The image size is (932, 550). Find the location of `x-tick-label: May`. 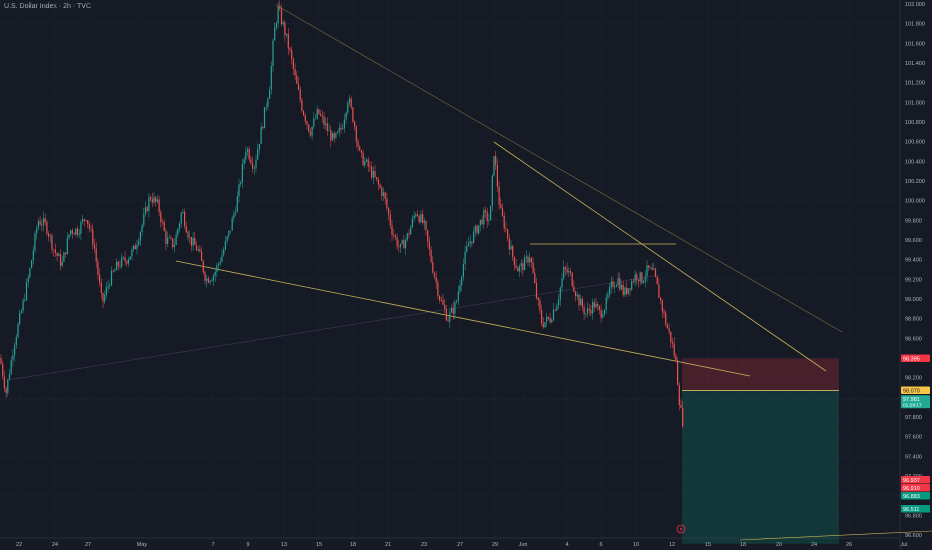

x-tick-label: May is located at coordinates (142, 545).